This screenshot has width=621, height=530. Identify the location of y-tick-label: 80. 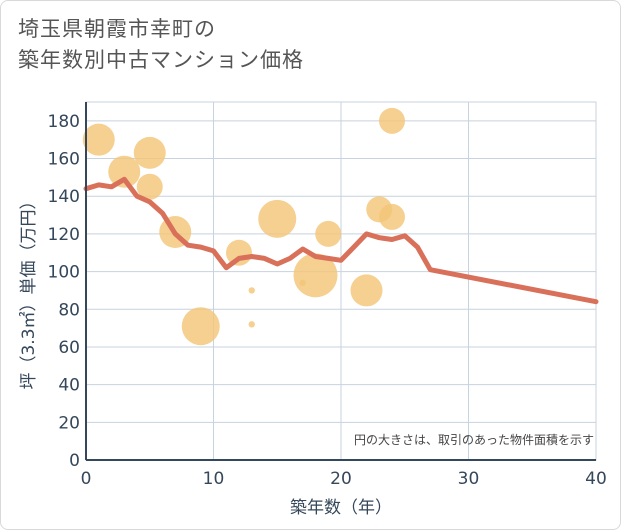
(69, 310).